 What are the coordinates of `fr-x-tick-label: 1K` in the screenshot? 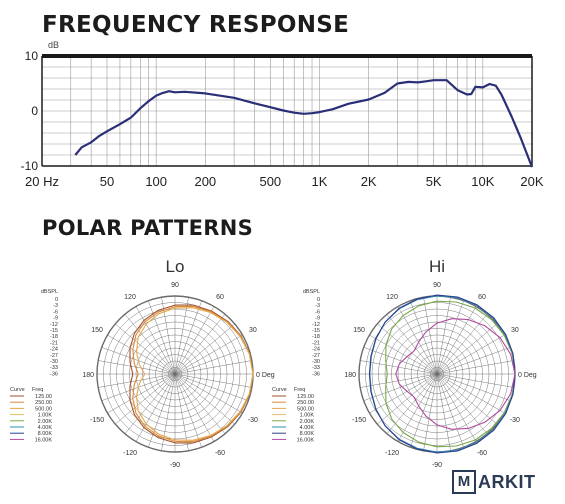 It's located at (320, 181).